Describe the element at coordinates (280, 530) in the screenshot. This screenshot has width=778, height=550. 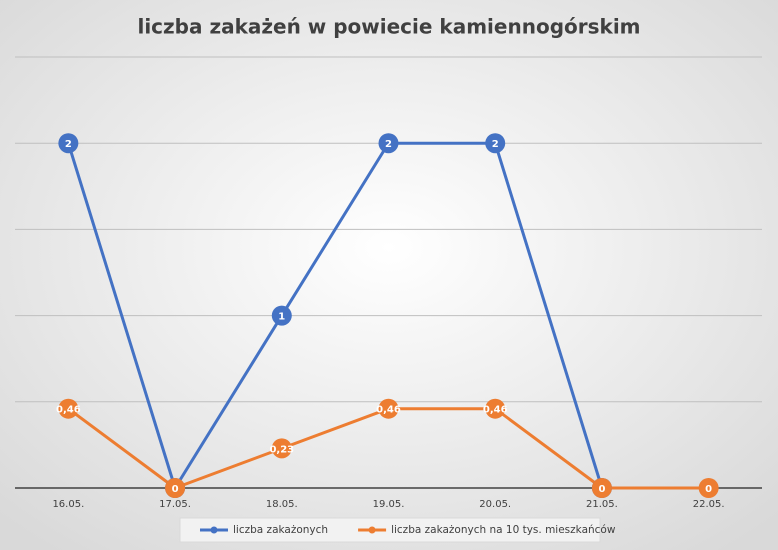
I see `legend-label: liczba zakażonych` at that location.